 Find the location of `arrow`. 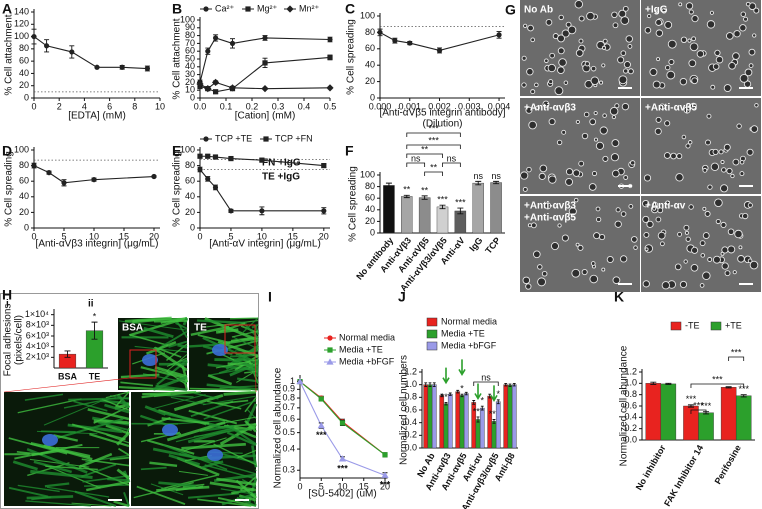

arrow is located at coordinates (462, 367).